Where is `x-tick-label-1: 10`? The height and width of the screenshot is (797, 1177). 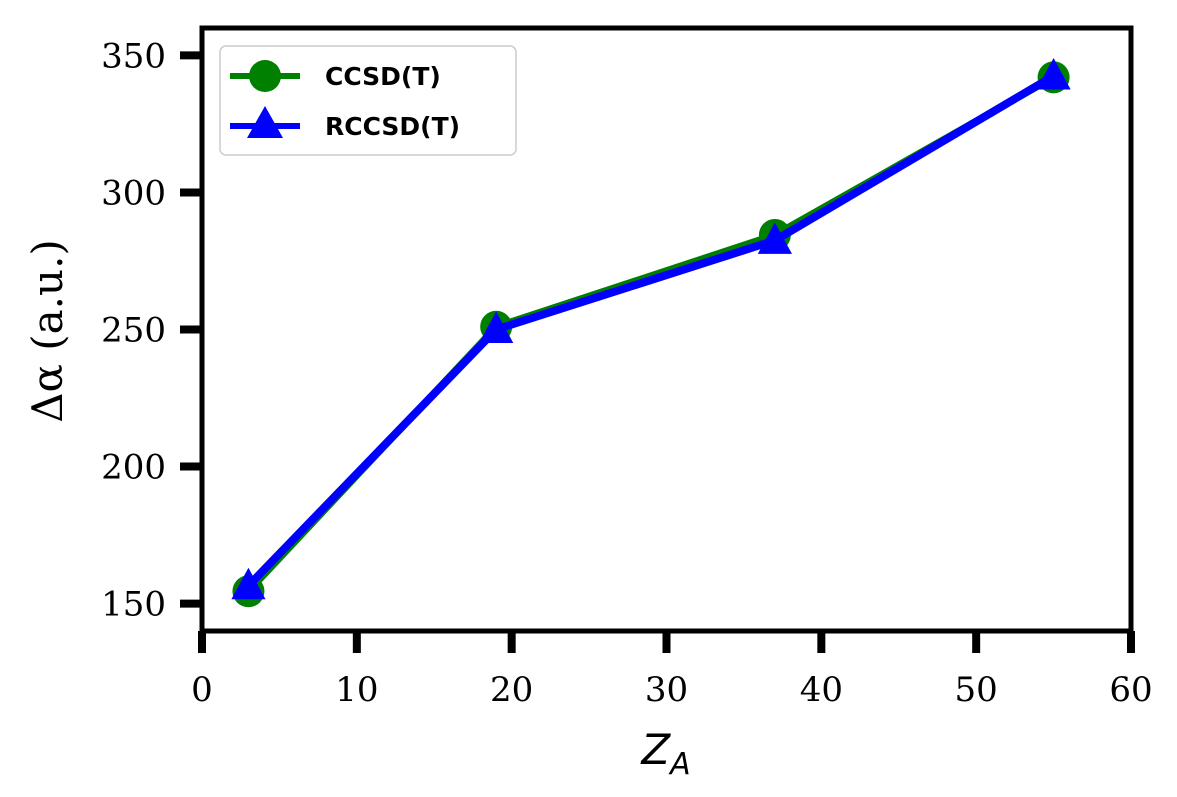 x-tick-label-1: 10 is located at coordinates (356, 690).